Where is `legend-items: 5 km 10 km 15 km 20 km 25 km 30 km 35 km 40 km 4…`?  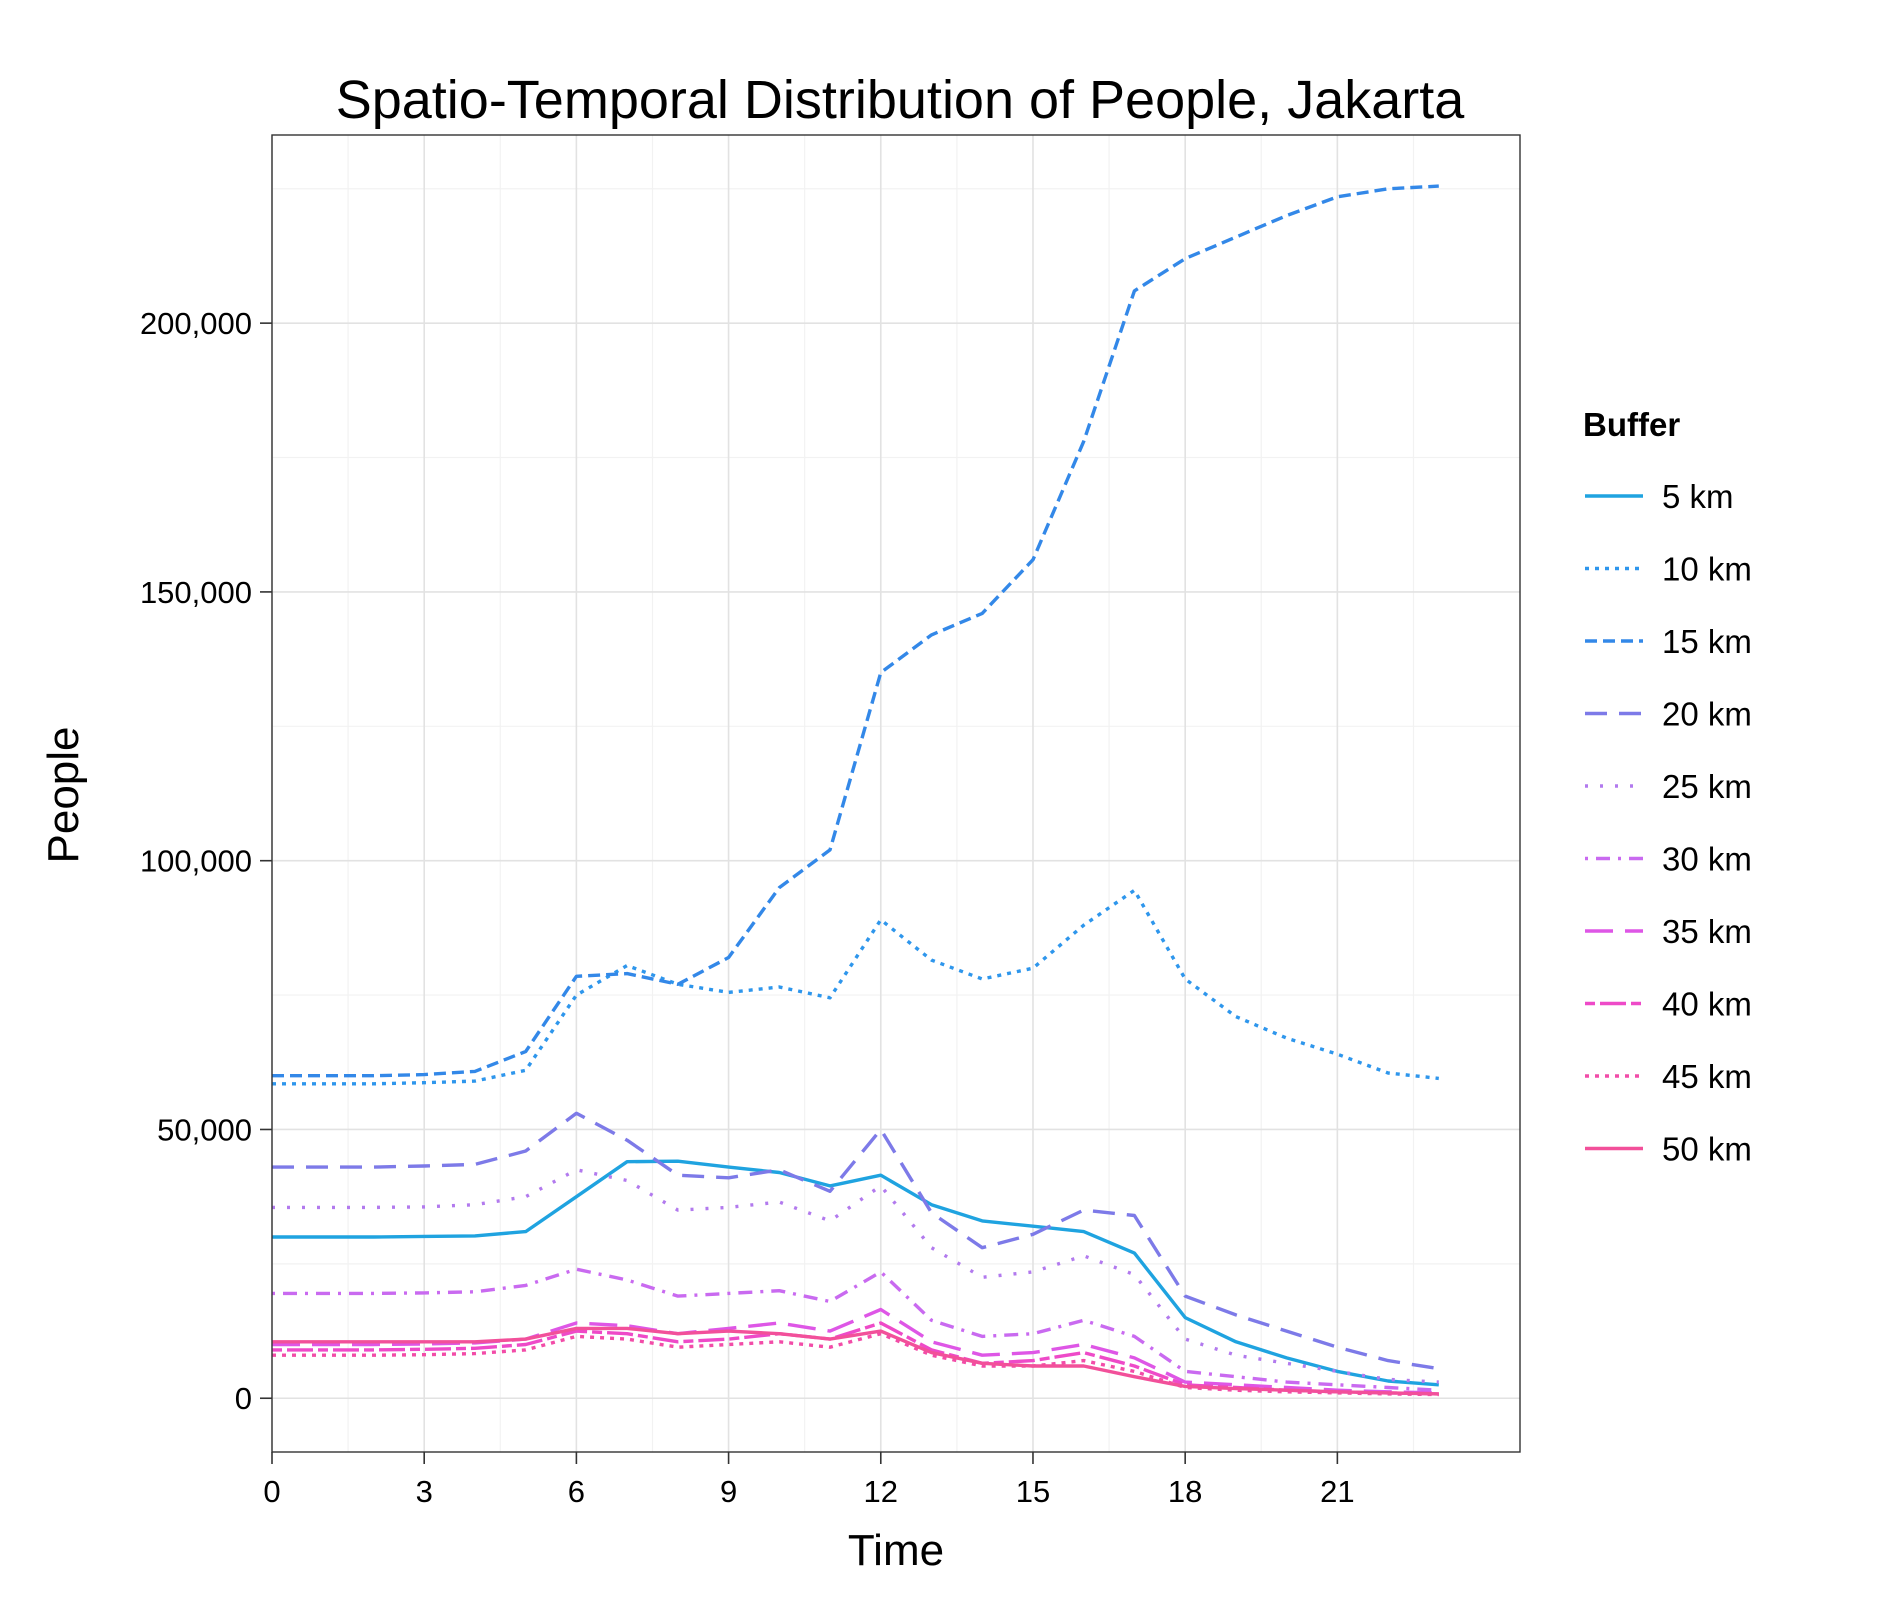
legend-items: 5 km 10 km 15 km 20 km 25 km 30 km 35 km 40 km 4… is located at coordinates (1668, 823).